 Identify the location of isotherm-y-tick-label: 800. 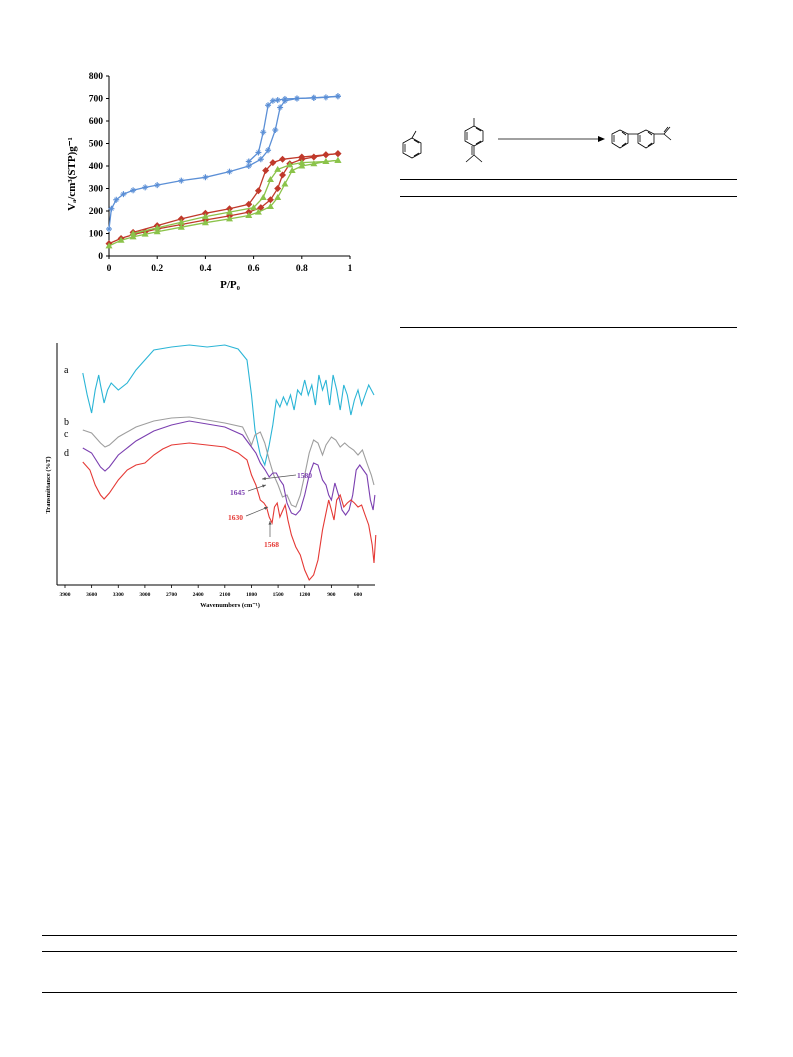
(96, 77).